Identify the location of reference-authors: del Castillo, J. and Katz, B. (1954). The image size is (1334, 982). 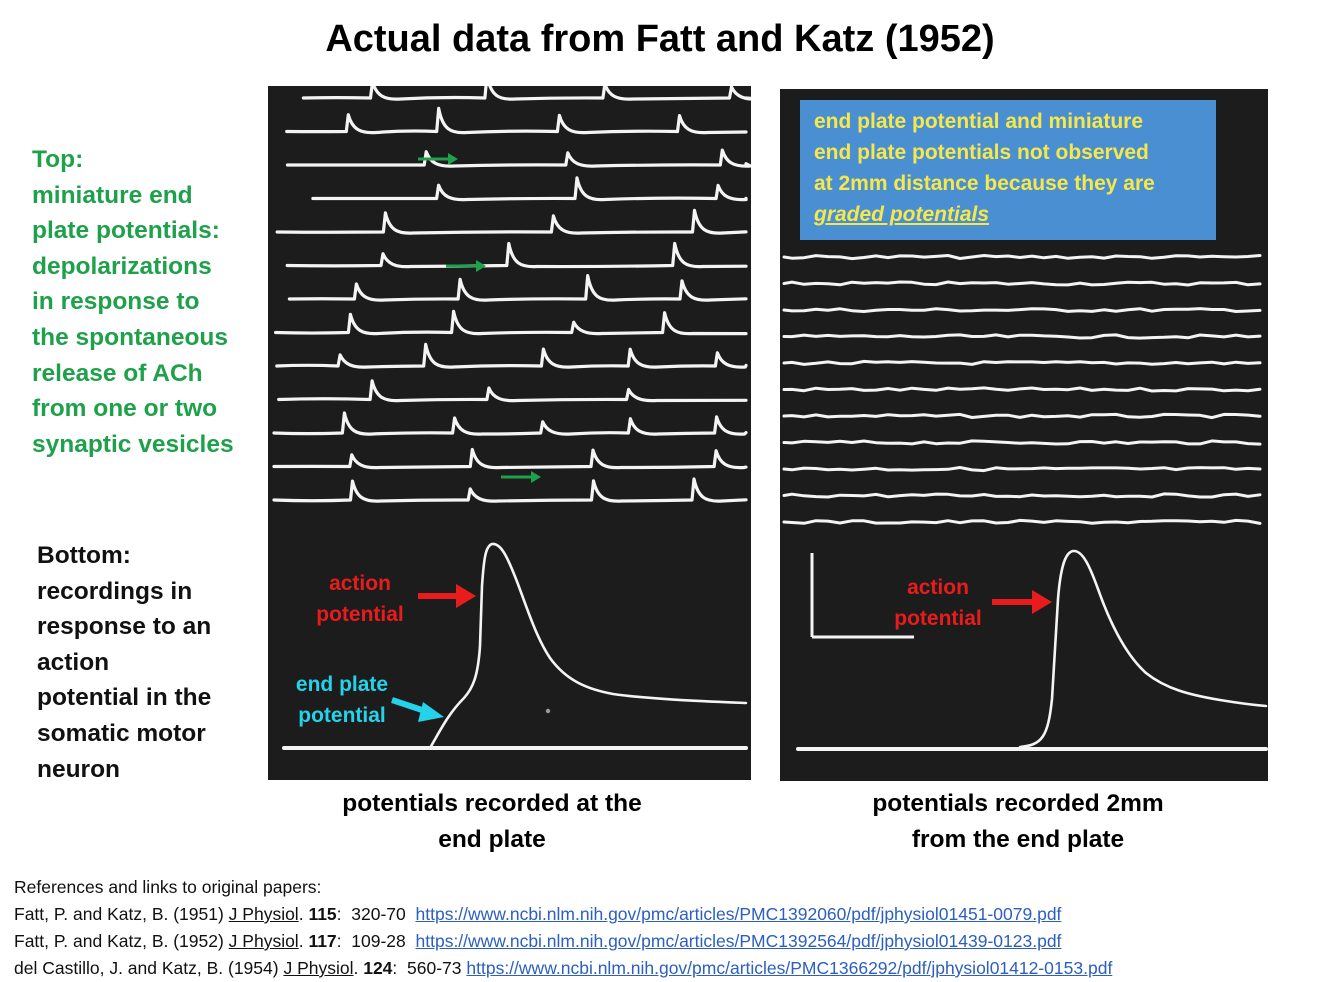
(146, 968).